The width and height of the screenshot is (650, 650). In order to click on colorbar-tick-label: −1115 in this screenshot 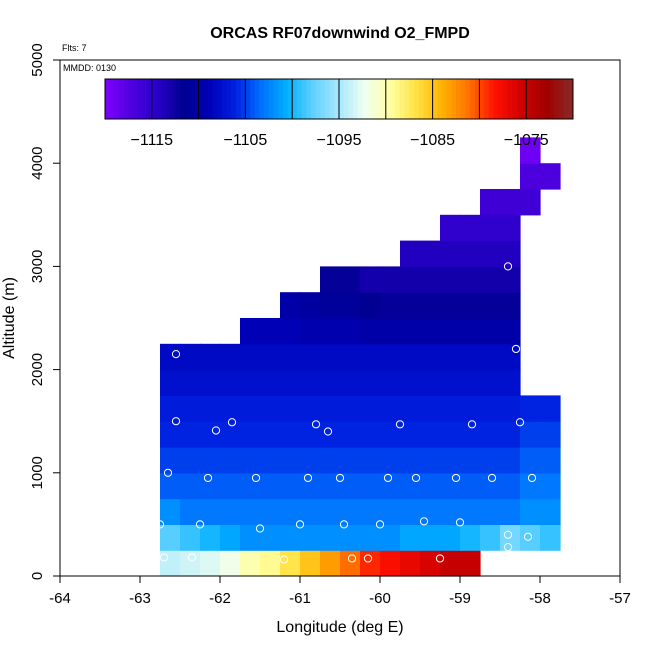, I will do `click(152, 140)`.